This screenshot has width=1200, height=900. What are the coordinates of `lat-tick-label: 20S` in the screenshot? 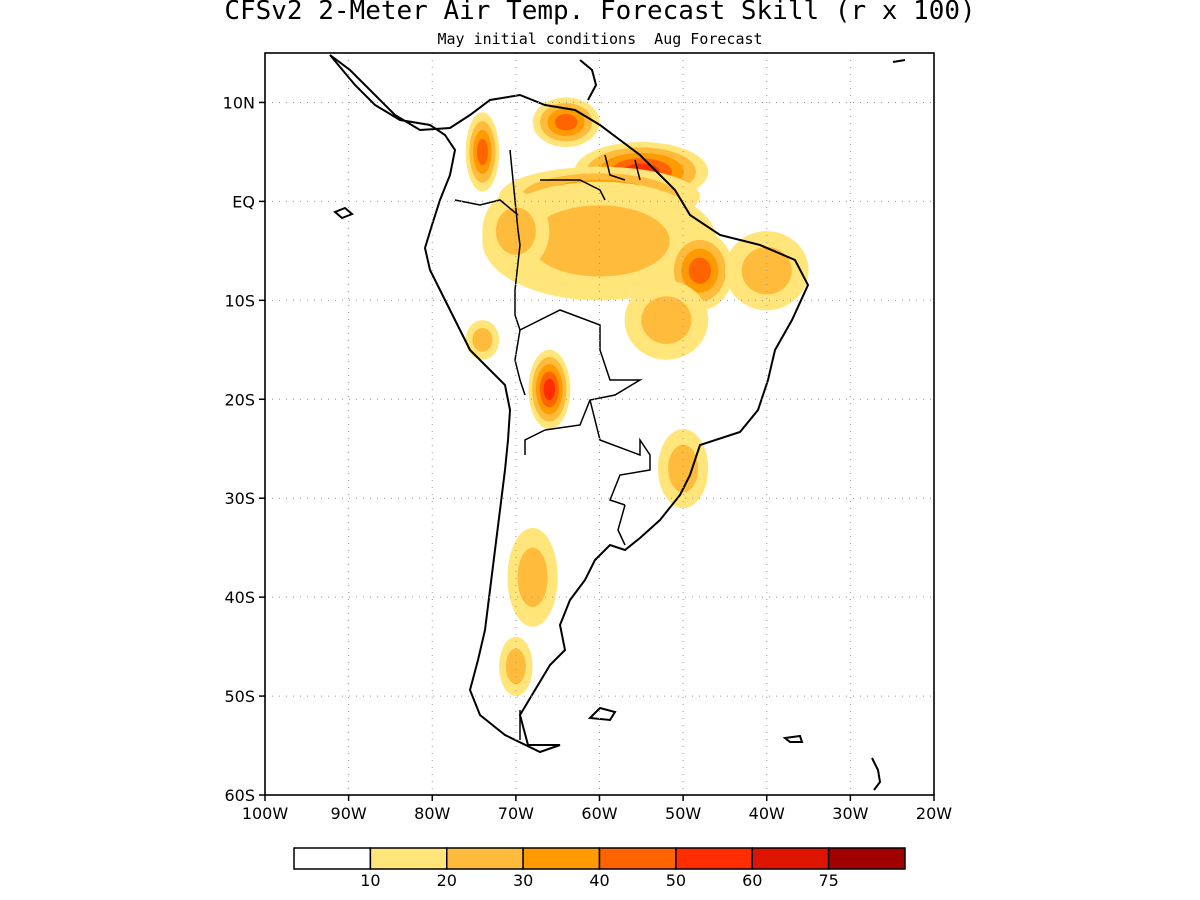 It's located at (239, 399).